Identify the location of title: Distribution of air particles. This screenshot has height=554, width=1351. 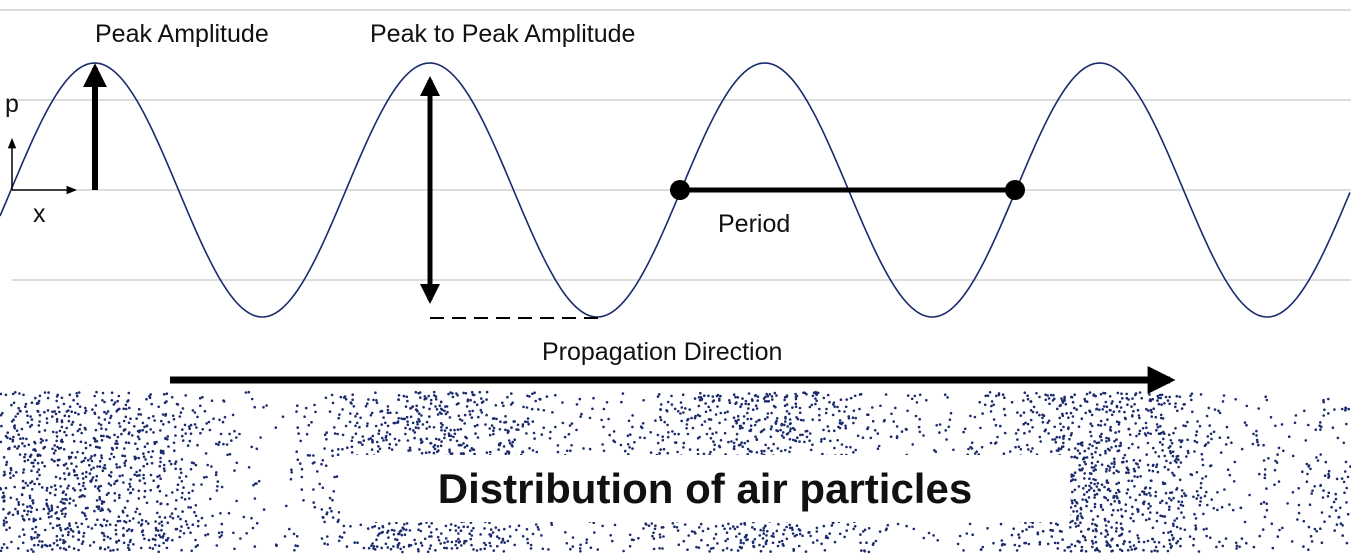
(705, 488).